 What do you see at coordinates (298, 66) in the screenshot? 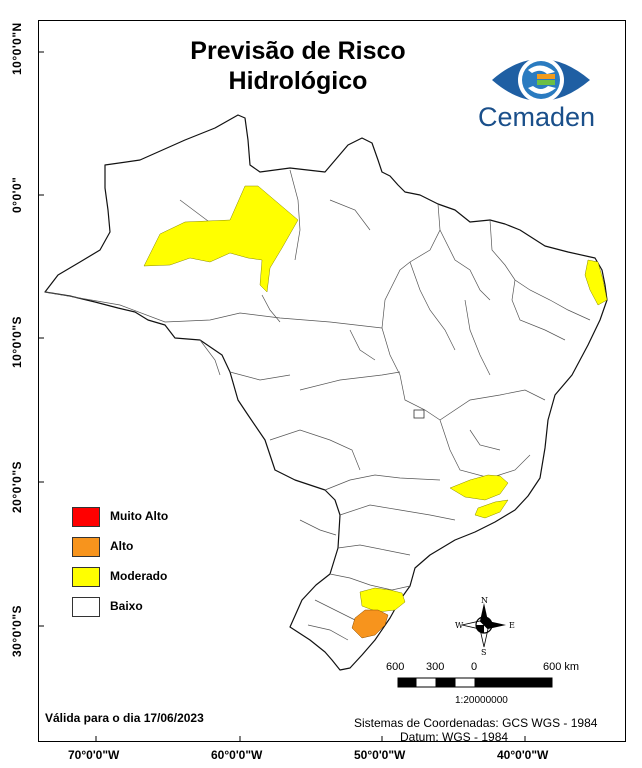
I see `map-title: Previsão de Risco Hidrológico` at bounding box center [298, 66].